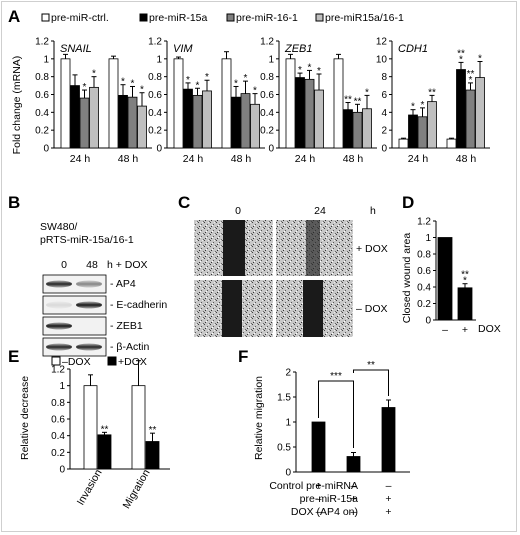 Image resolution: width=520 pixels, height=535 pixels. Describe the element at coordinates (284, 398) in the screenshot. I see `panel-f-ytick-label-3: 1.5` at that location.